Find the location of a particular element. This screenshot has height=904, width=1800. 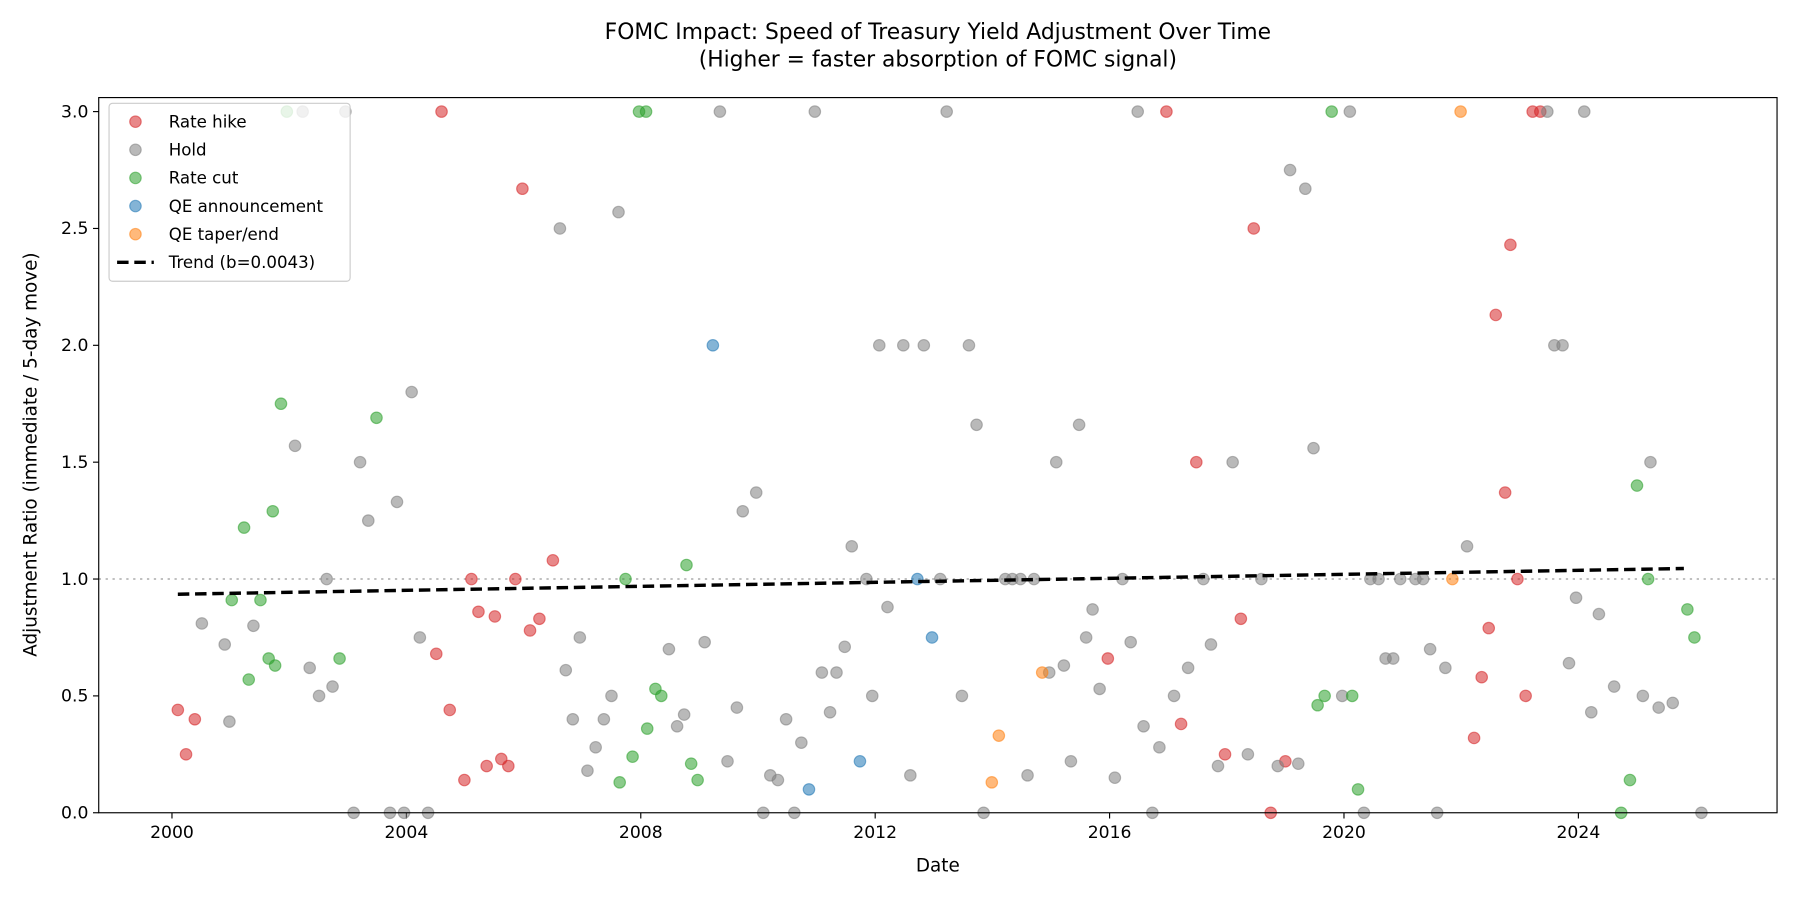

y-tick-label: 1.0 is located at coordinates (74, 580).